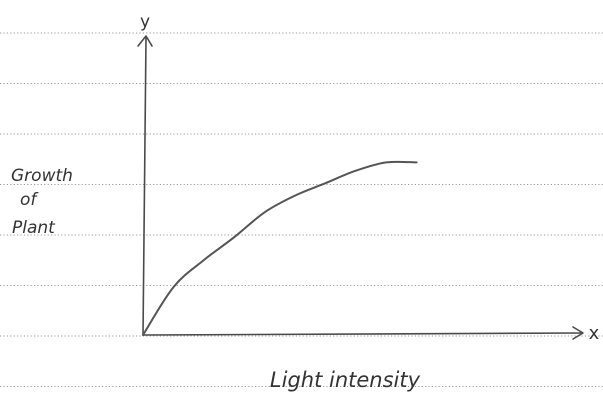 This screenshot has width=603, height=410. What do you see at coordinates (34, 228) in the screenshot?
I see `y-axis-label-line-3: Plant` at bounding box center [34, 228].